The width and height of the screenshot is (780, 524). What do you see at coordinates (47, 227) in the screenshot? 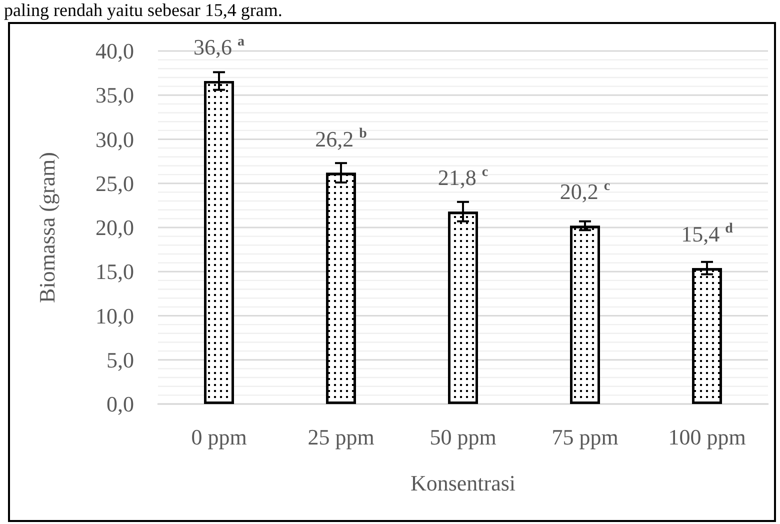
I see `y-axis-title: Biomassa (gram)` at bounding box center [47, 227].